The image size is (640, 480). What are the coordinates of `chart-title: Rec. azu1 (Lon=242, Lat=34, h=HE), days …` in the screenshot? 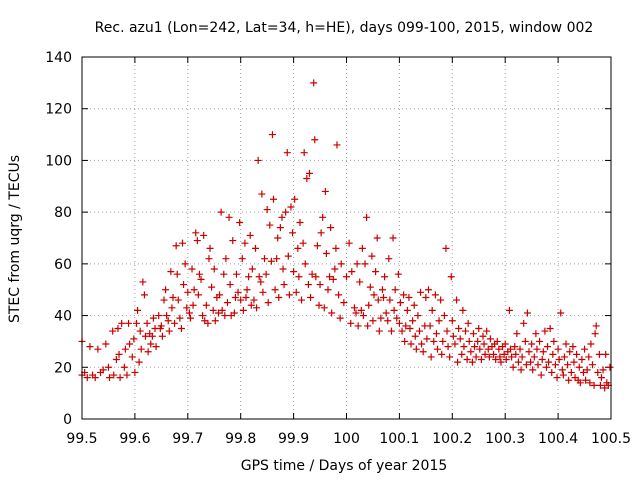 It's located at (344, 28).